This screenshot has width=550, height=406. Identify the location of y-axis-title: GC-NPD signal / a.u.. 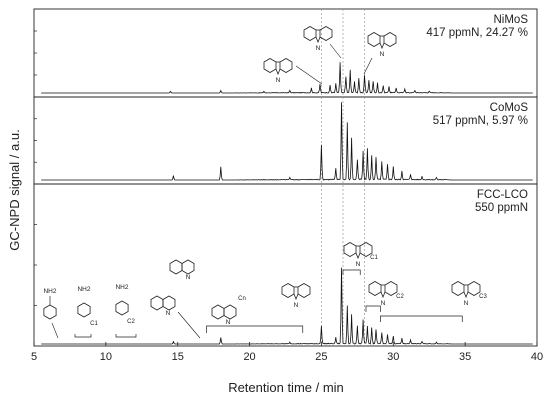
(14, 189).